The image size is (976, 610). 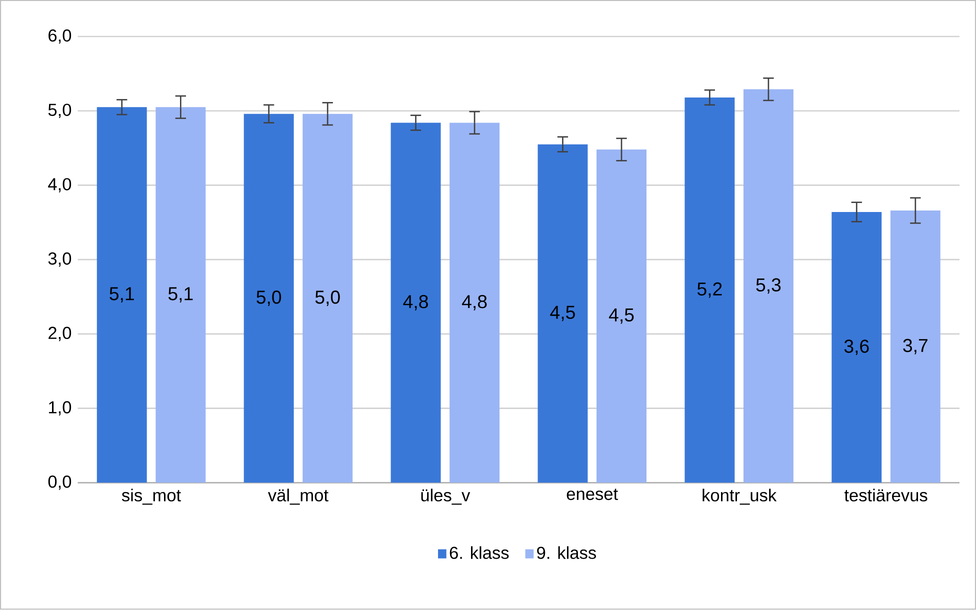 I want to click on y-tick-label: 2,0, so click(x=60, y=334).